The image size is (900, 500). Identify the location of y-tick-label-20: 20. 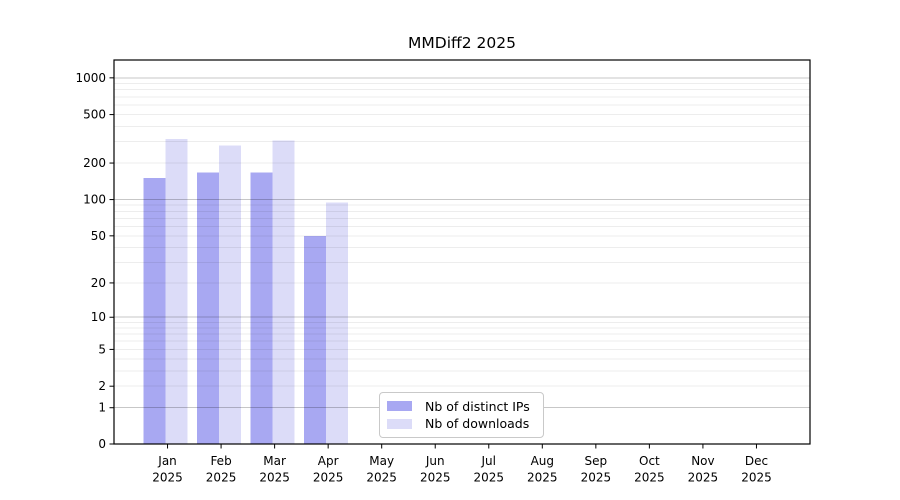
(98, 283).